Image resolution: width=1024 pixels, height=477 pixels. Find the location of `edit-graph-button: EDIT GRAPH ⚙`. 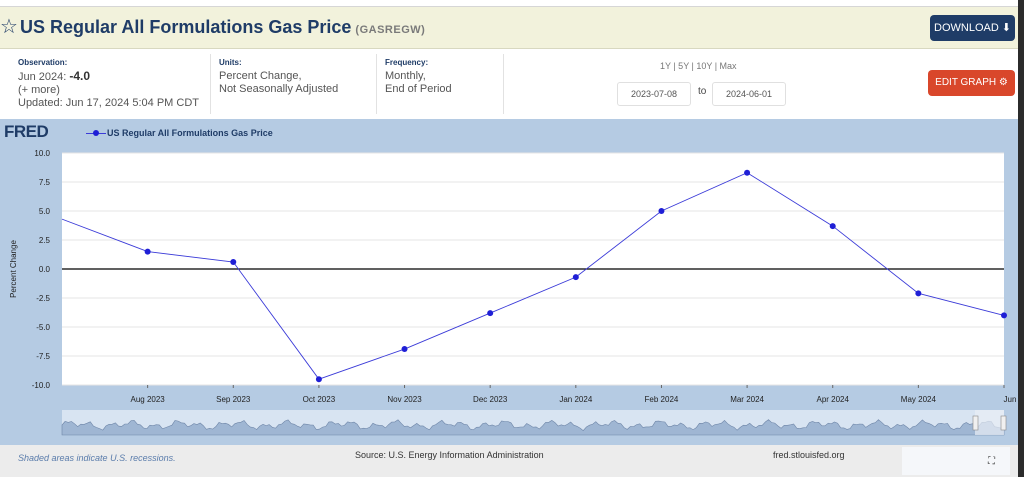

edit-graph-button: EDIT GRAPH ⚙ is located at coordinates (971, 83).